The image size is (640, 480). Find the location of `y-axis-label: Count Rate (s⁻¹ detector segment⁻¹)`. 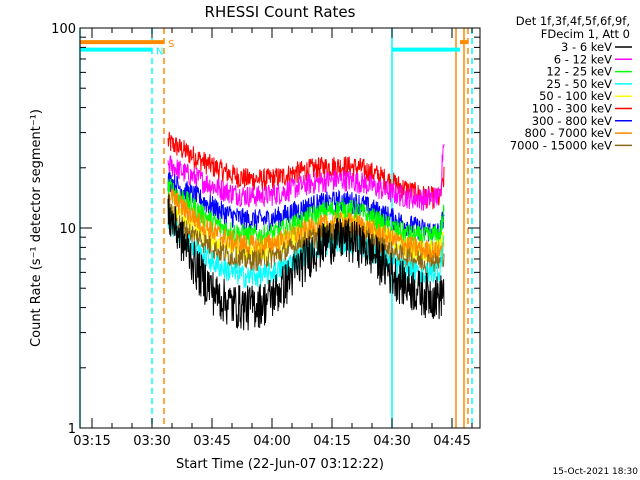

y-axis-label: Count Rate (s⁻¹ detector segment⁻¹) is located at coordinates (36, 228).